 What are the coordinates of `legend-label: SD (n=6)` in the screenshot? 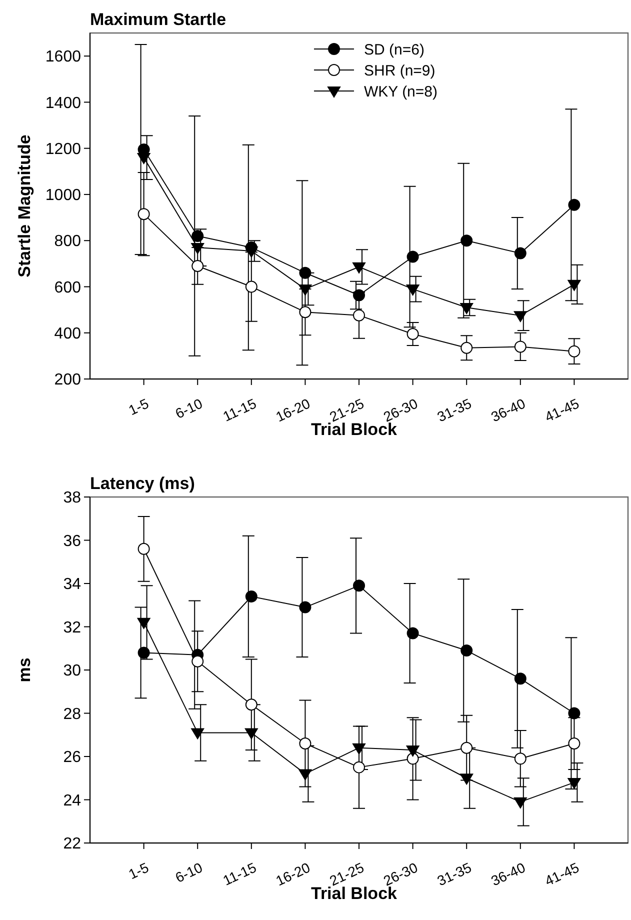 It's located at (394, 49).